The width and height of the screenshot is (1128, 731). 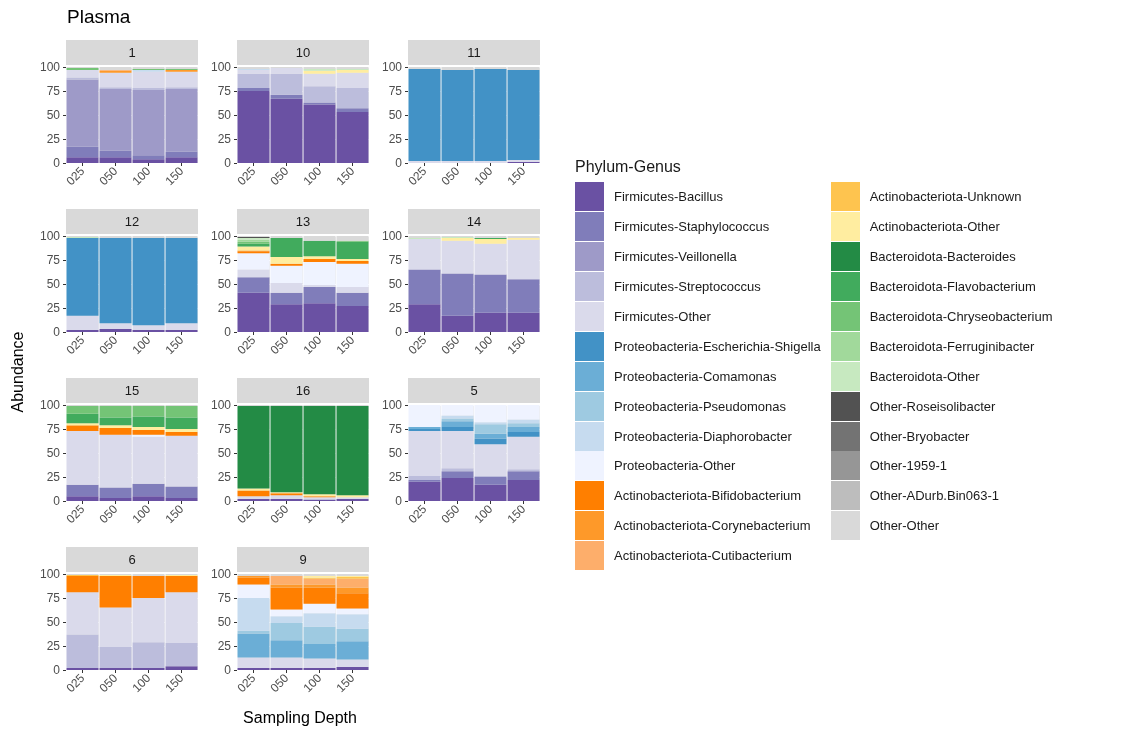 What do you see at coordinates (303, 221) in the screenshot?
I see `chart-subtitle: 13` at bounding box center [303, 221].